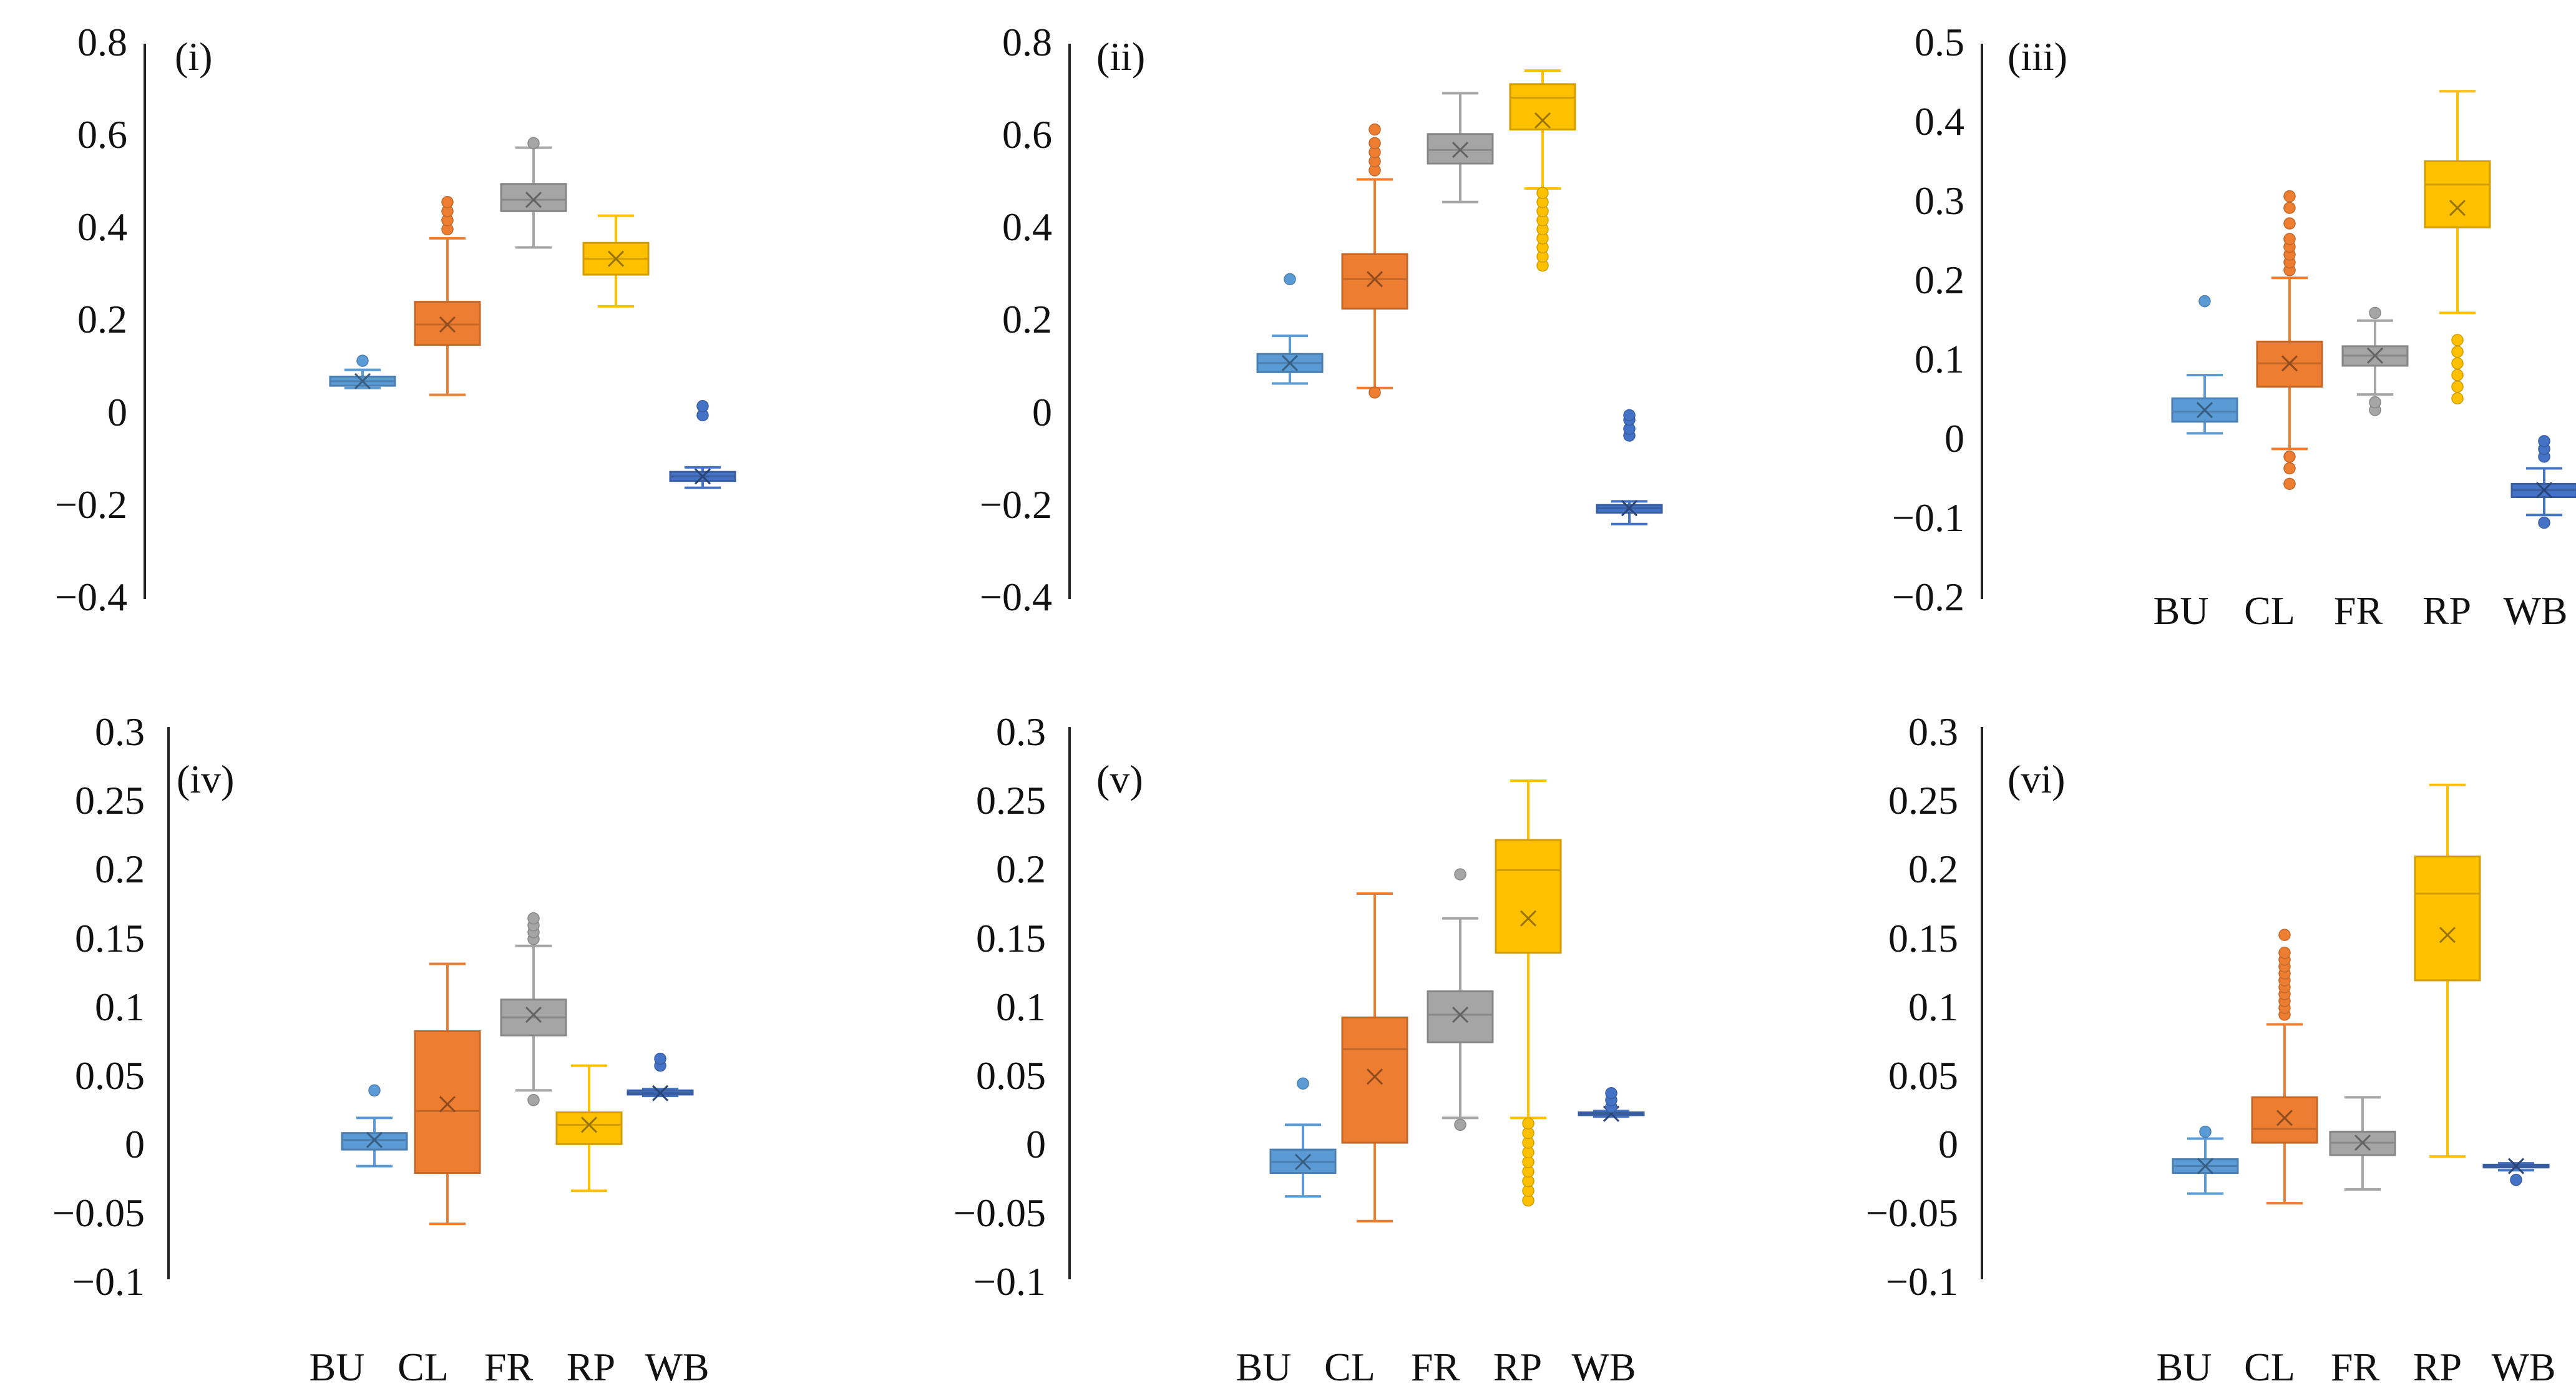  Describe the element at coordinates (193, 56) in the screenshot. I see `panel-label: (i)` at that location.